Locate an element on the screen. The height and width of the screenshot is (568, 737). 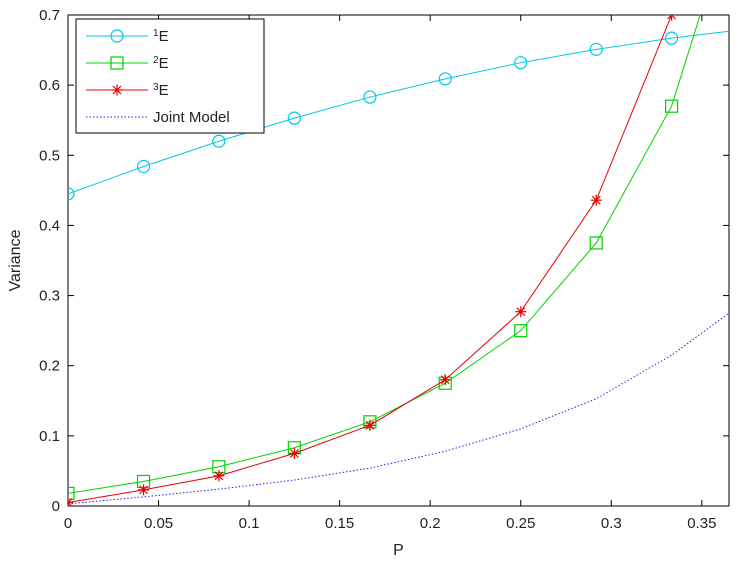
legend-box is located at coordinates (170, 76).